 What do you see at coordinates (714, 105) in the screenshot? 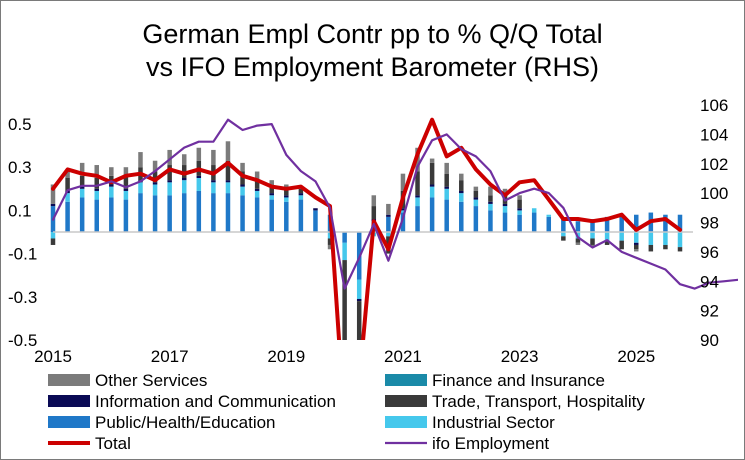
I see `y-right-tick-label: 106` at bounding box center [714, 105].